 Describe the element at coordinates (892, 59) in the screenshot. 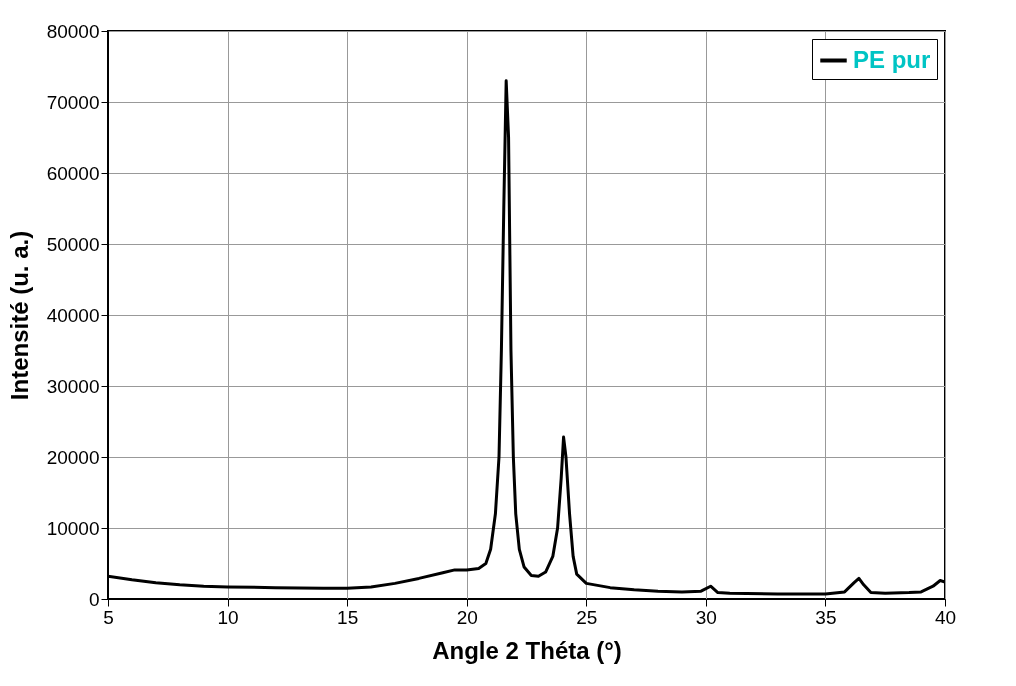

I see `legend-label: PE pur` at that location.